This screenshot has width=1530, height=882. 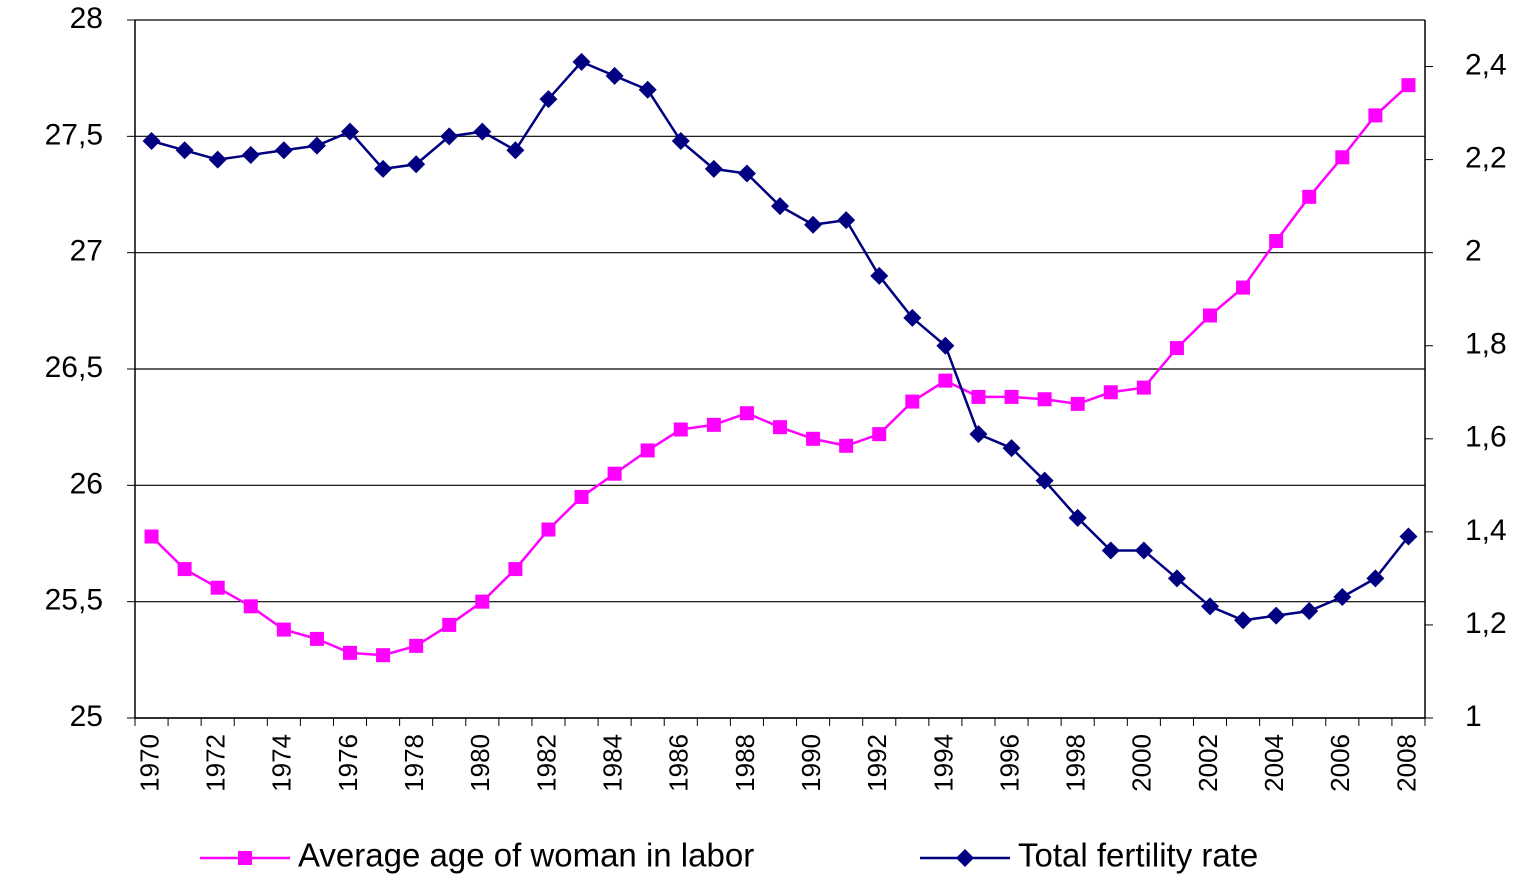 What do you see at coordinates (1486, 530) in the screenshot?
I see `y2-tick-label: 1,4` at bounding box center [1486, 530].